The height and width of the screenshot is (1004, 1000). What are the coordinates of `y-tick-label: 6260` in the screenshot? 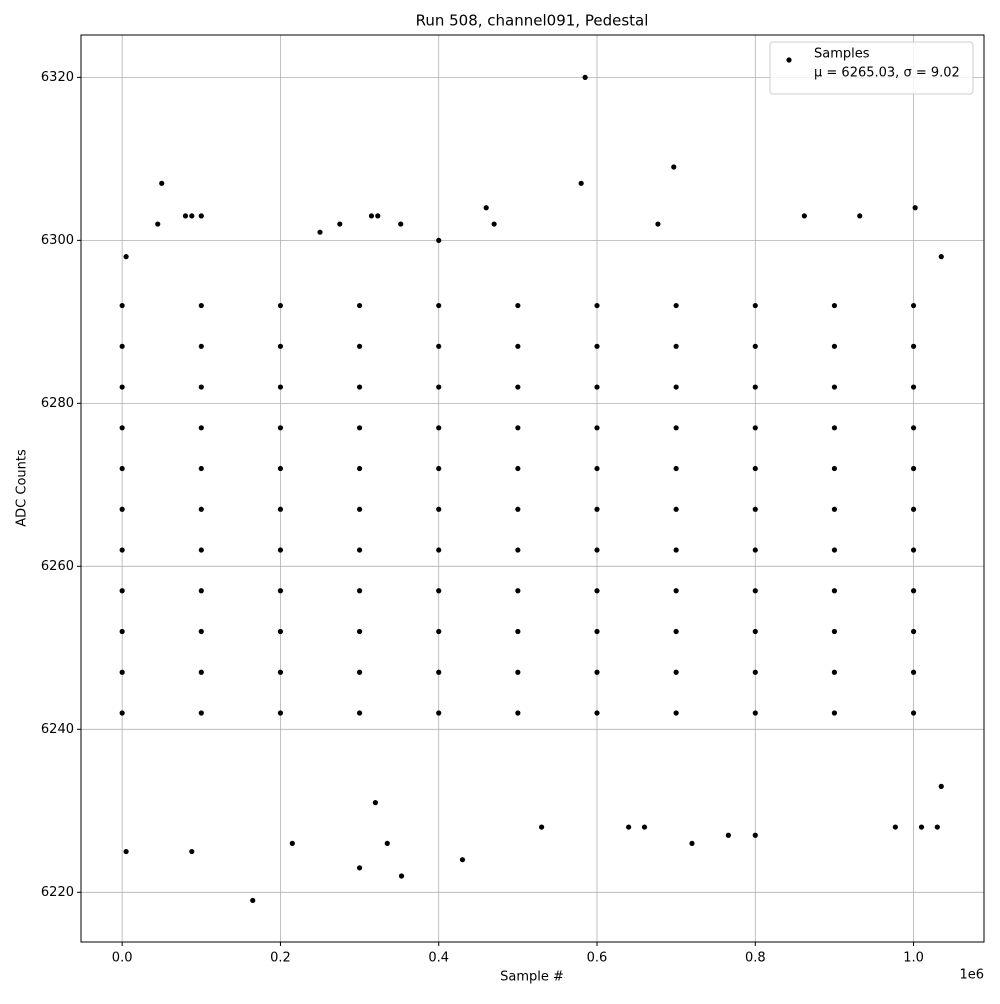 It's located at (57, 566).